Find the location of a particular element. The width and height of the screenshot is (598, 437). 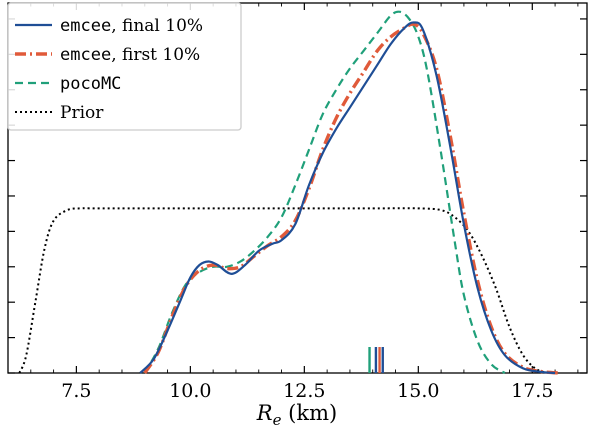

legend-box is located at coordinates (124, 66).